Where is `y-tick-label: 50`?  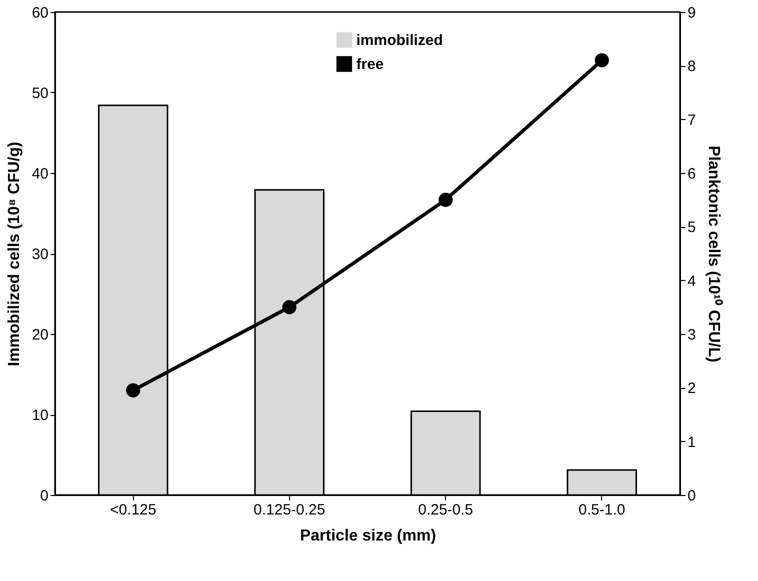
y-tick-label: 50 is located at coordinates (40, 93).